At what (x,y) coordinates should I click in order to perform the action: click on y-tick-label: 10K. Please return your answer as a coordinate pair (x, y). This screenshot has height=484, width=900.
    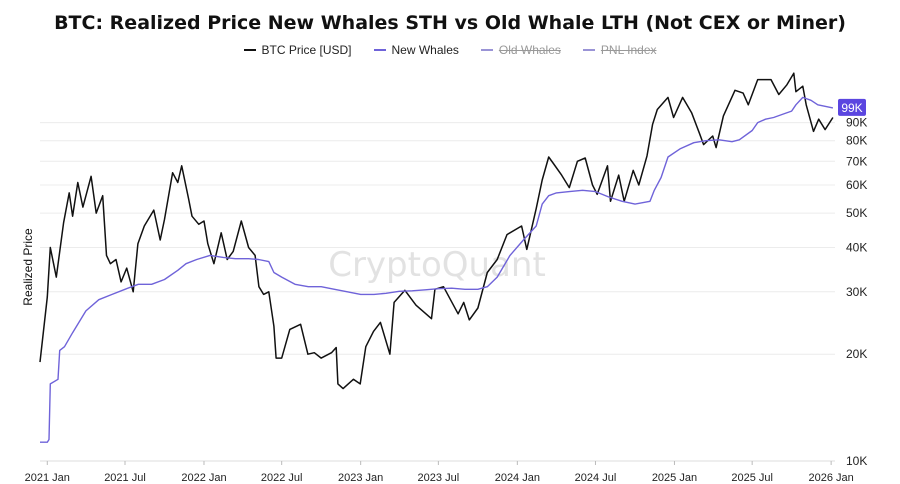
    Looking at the image, I should click on (856, 461).